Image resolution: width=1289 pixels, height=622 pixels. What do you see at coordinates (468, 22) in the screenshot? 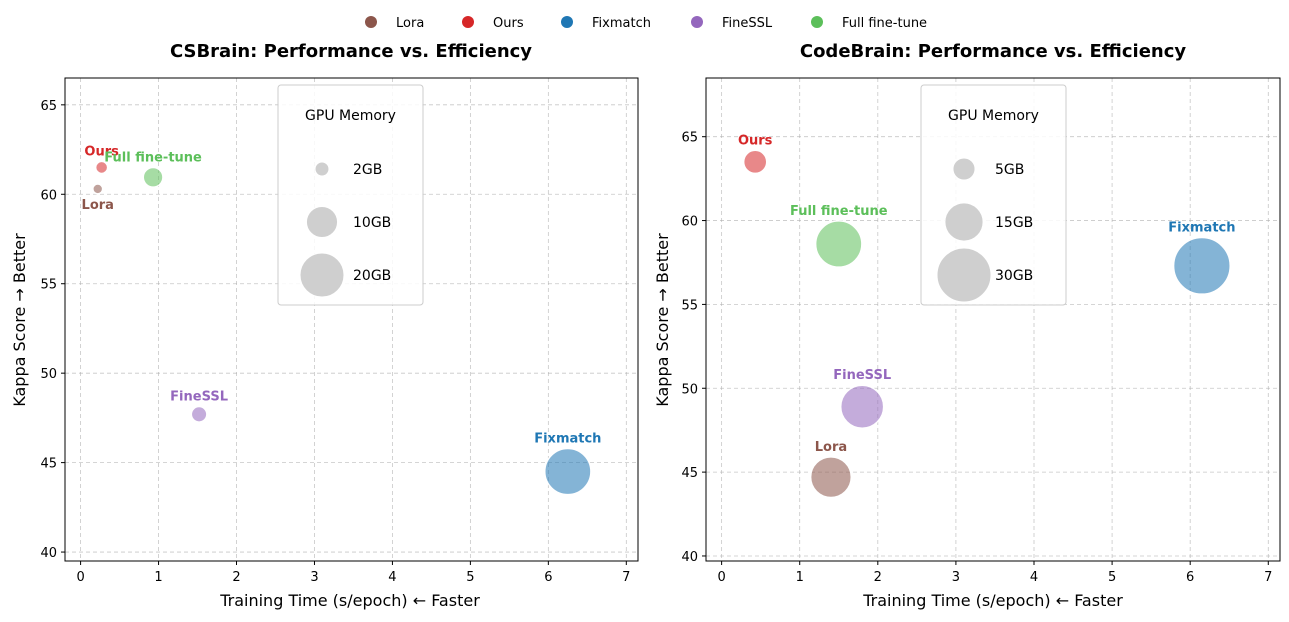
I see `legend-marker-ours` at bounding box center [468, 22].